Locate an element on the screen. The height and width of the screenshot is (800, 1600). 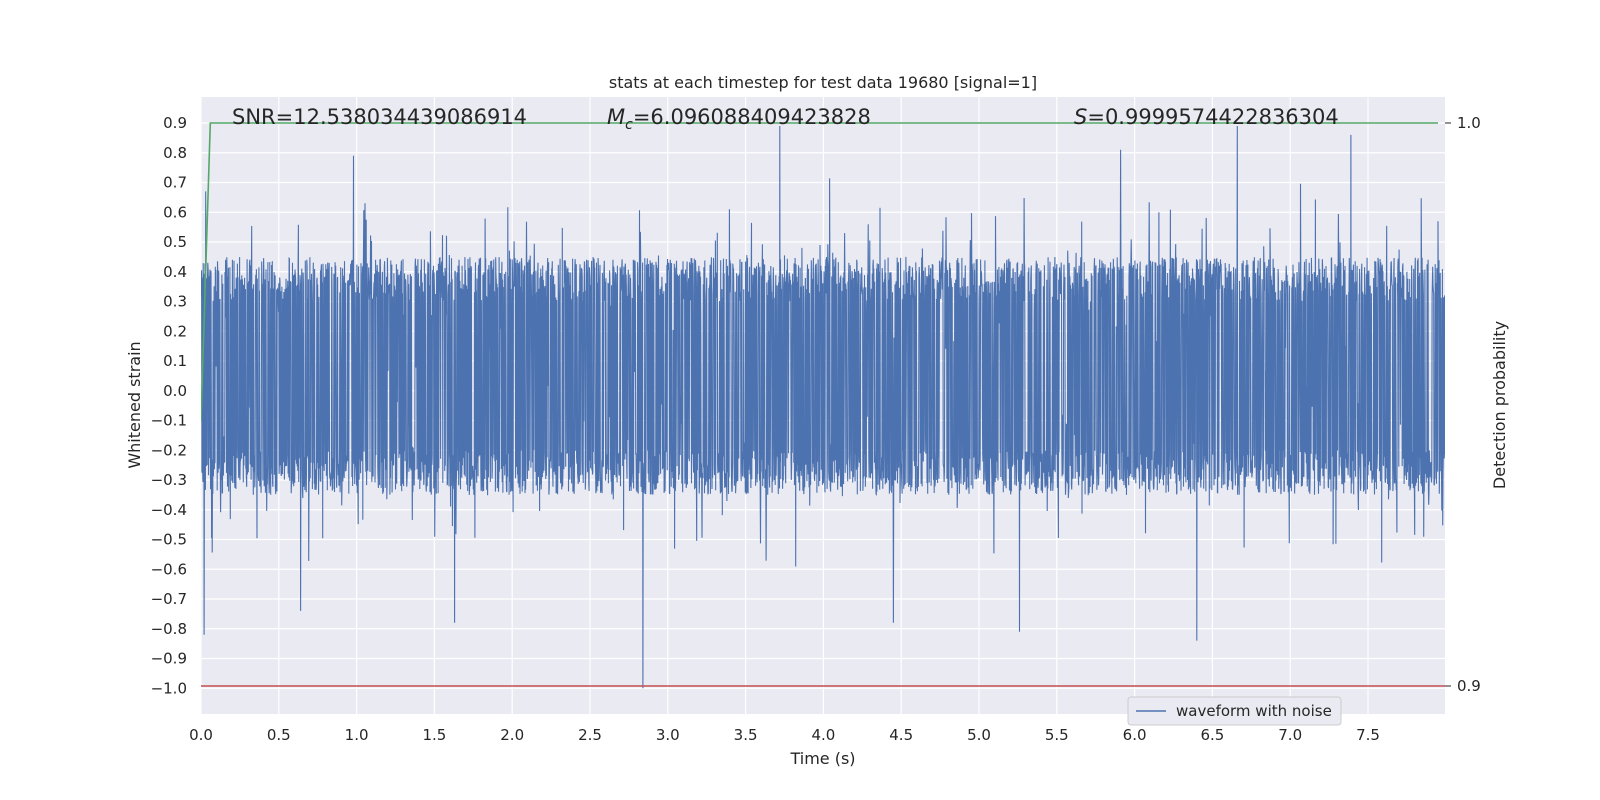
y2-ticks: 1.0 0.9 is located at coordinates (1463, 404).